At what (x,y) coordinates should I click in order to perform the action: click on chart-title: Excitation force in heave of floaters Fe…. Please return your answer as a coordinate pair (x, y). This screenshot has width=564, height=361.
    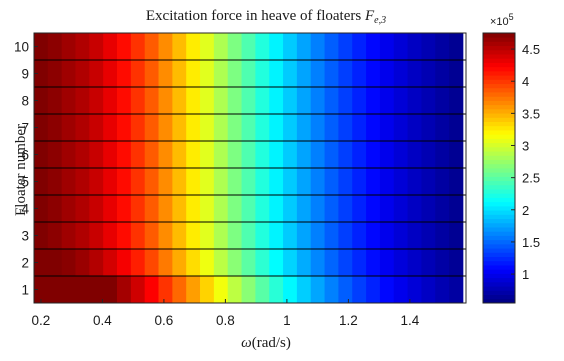
    Looking at the image, I should click on (266, 17).